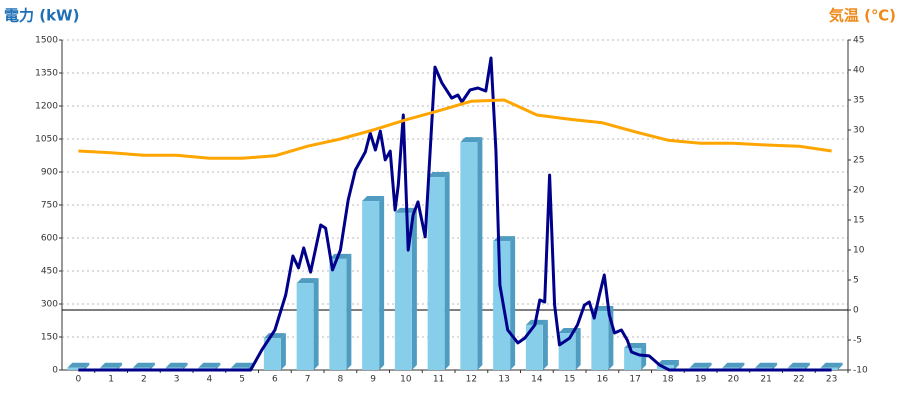  What do you see at coordinates (734, 380) in the screenshot?
I see `x-tick-label: 20` at bounding box center [734, 380].